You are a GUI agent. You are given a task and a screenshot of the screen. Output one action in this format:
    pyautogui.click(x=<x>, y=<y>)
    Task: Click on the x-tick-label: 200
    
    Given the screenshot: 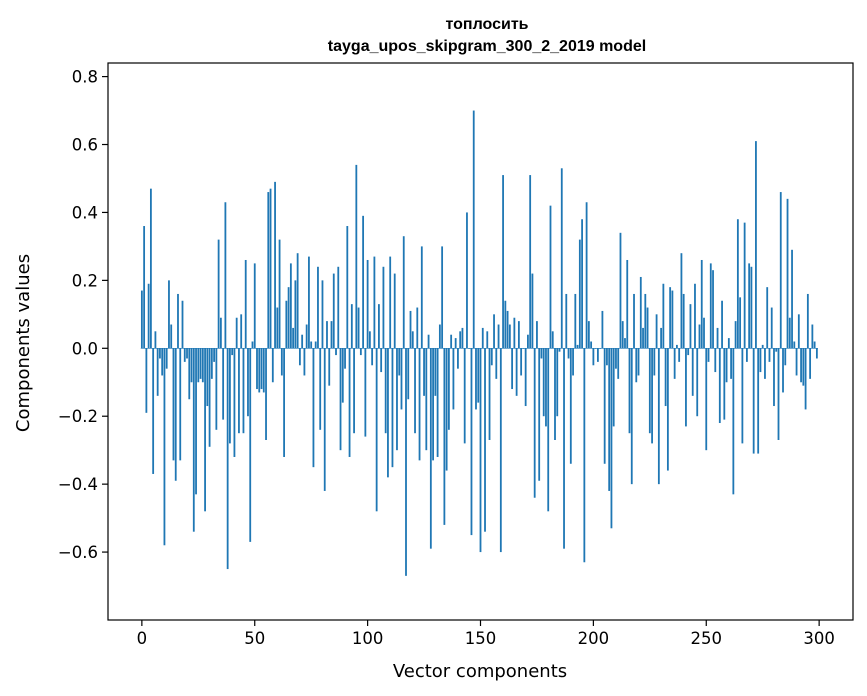 What is the action you would take?
    pyautogui.click(x=594, y=638)
    